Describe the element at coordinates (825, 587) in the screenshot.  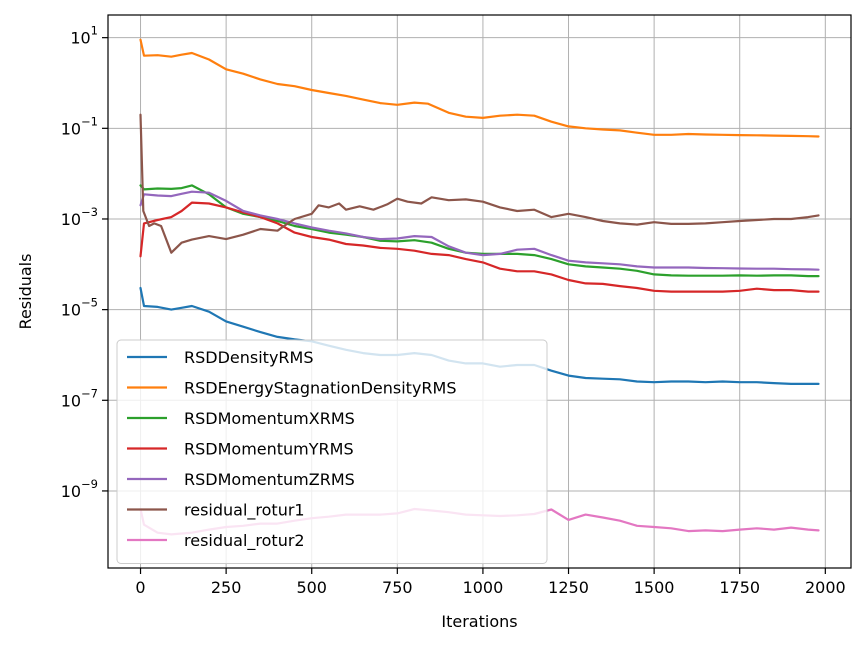
I see `x-tick-label: 2000` at that location.